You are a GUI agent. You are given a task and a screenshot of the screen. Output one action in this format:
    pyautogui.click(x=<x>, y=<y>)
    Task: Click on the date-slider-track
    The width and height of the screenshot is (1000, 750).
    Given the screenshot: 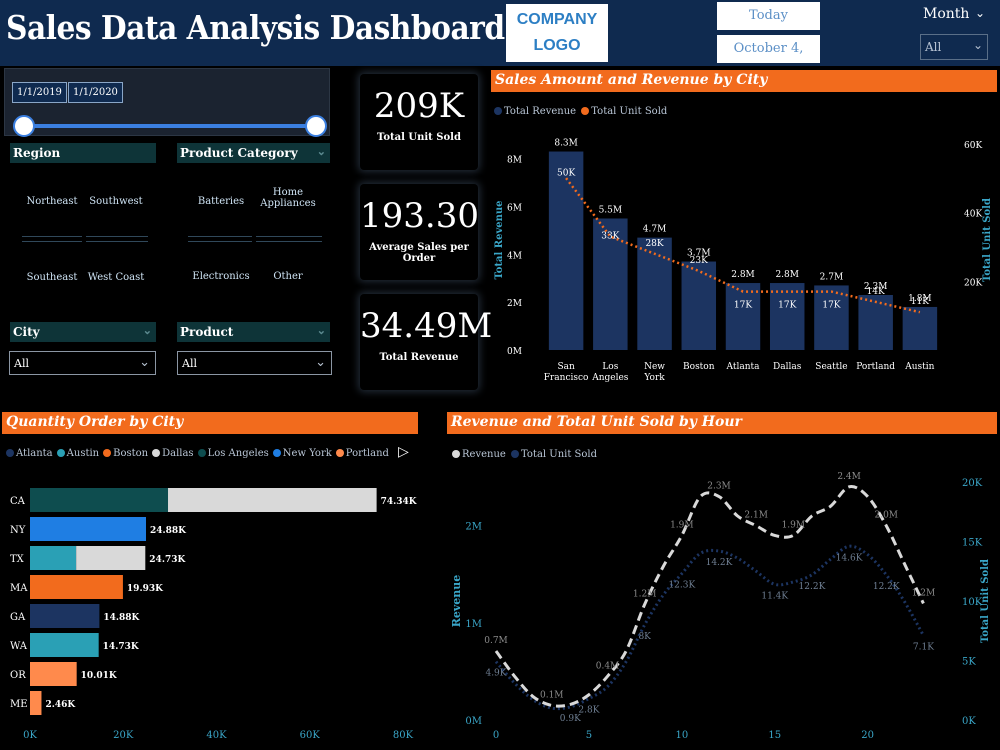 What is the action you would take?
    pyautogui.click(x=168, y=126)
    